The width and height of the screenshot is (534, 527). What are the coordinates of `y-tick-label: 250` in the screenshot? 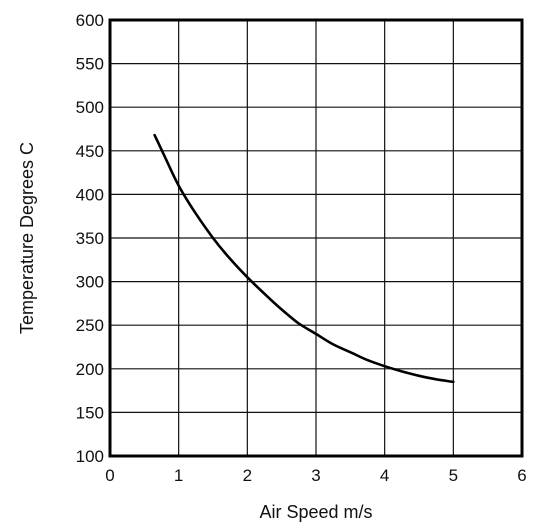 It's located at (90, 325).